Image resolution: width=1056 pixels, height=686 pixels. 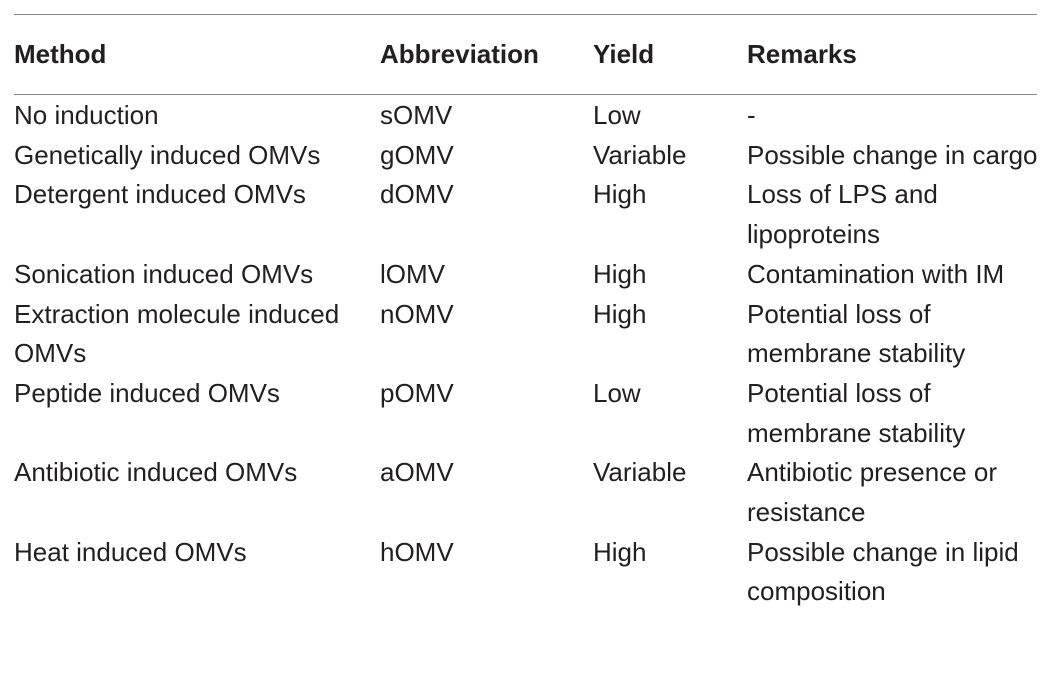 I want to click on header-abbreviation: Abbreviation, so click(x=459, y=53).